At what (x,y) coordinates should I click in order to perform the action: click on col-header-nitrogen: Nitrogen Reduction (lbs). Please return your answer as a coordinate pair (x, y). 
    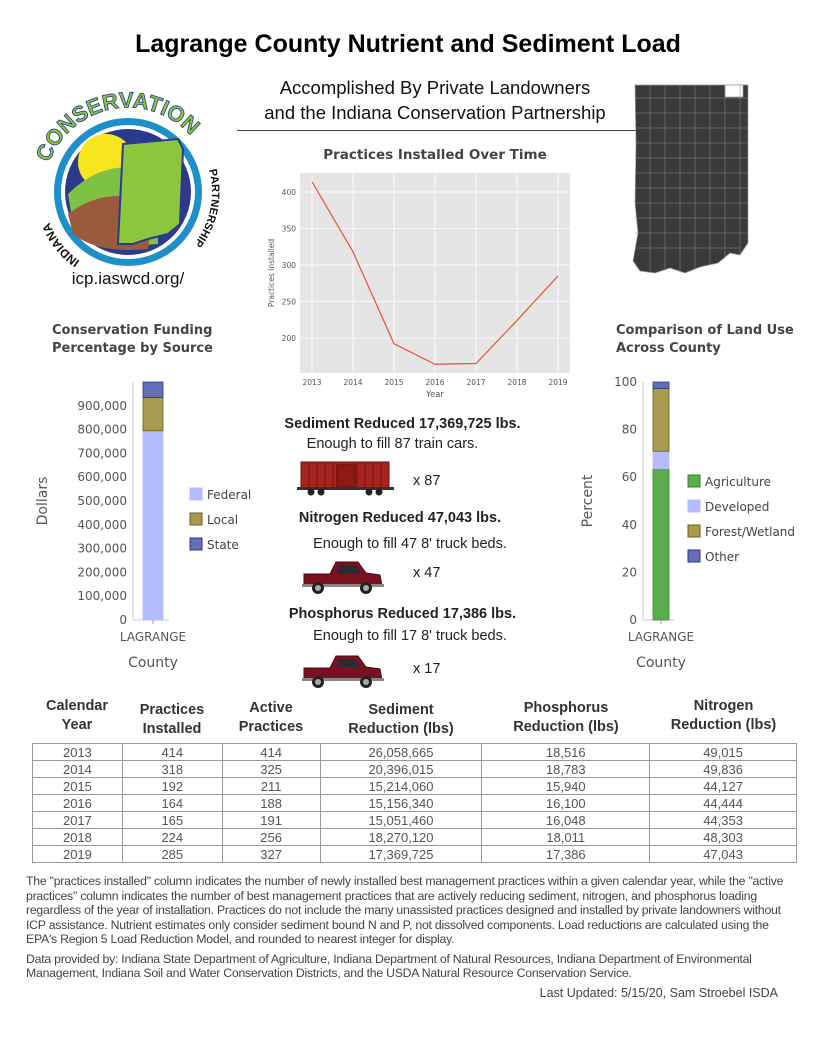
    Looking at the image, I should click on (723, 715).